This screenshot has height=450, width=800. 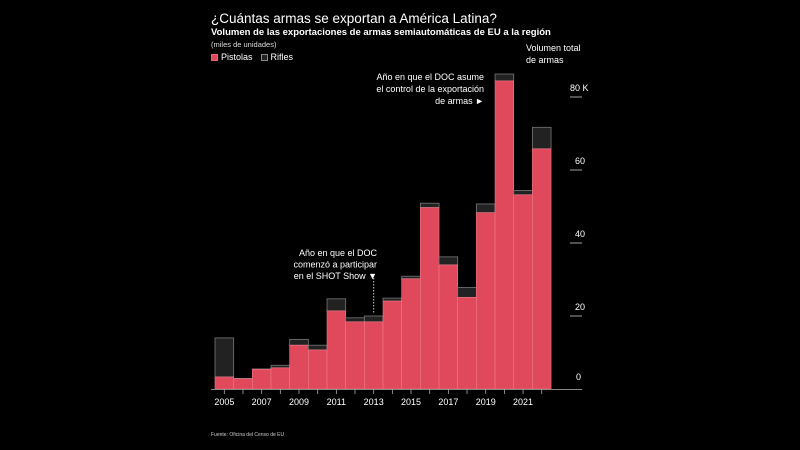 What do you see at coordinates (545, 60) in the screenshot?
I see `y-axis-title-line: de armas` at bounding box center [545, 60].